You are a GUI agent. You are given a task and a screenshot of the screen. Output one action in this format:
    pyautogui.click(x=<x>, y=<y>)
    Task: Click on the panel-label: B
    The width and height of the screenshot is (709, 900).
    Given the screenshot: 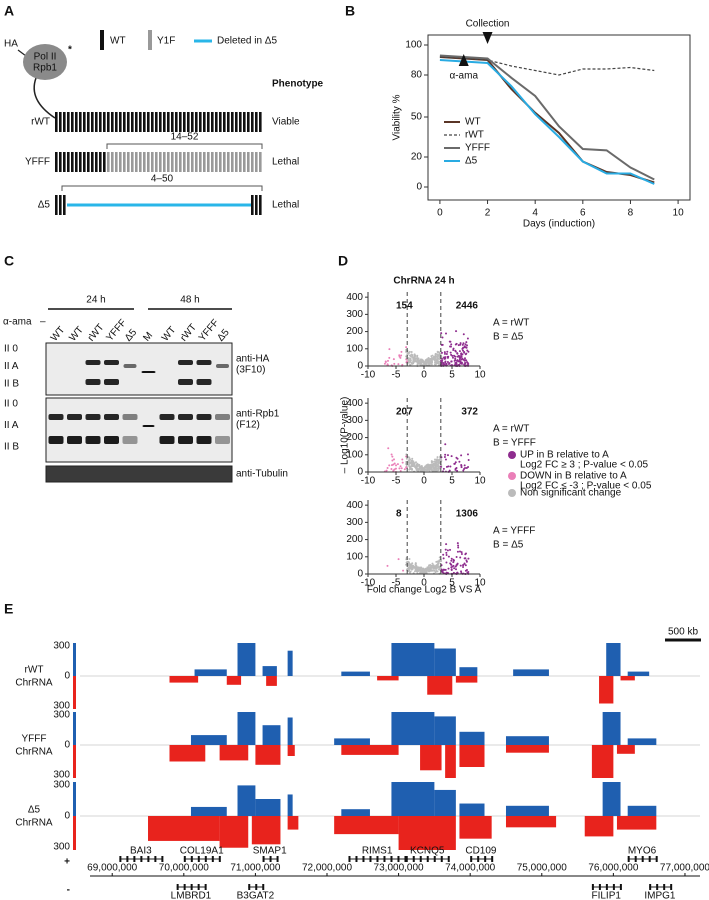 What is the action you would take?
    pyautogui.click(x=350, y=11)
    